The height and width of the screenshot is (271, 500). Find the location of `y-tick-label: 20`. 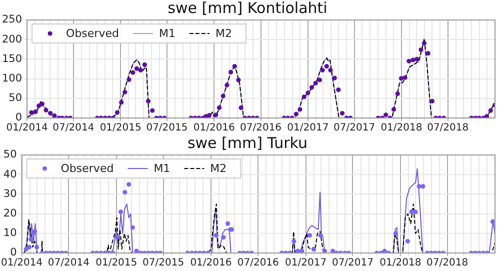

y-tick-label: 20 is located at coordinates (10, 214).